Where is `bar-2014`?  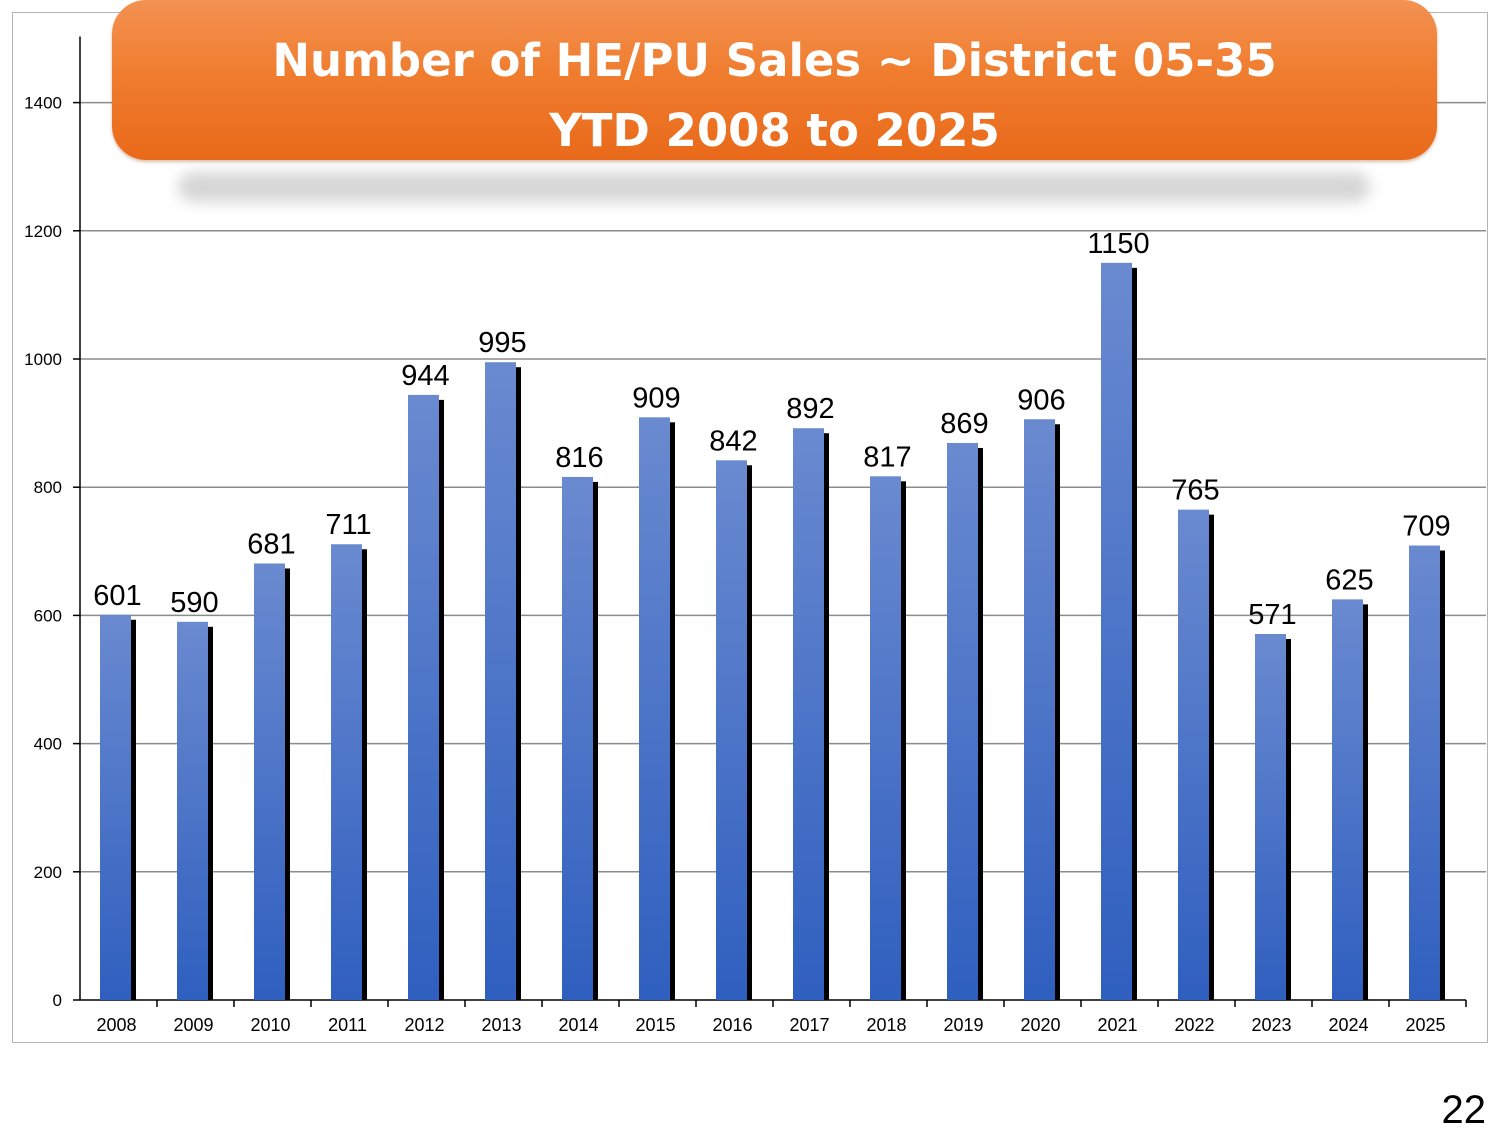 bar-2014 is located at coordinates (577, 738).